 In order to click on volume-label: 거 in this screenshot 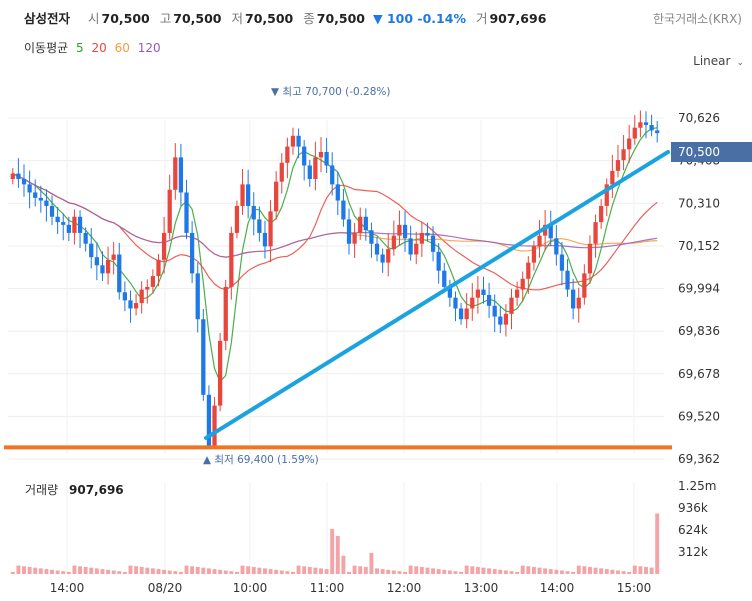, I will do `click(481, 18)`.